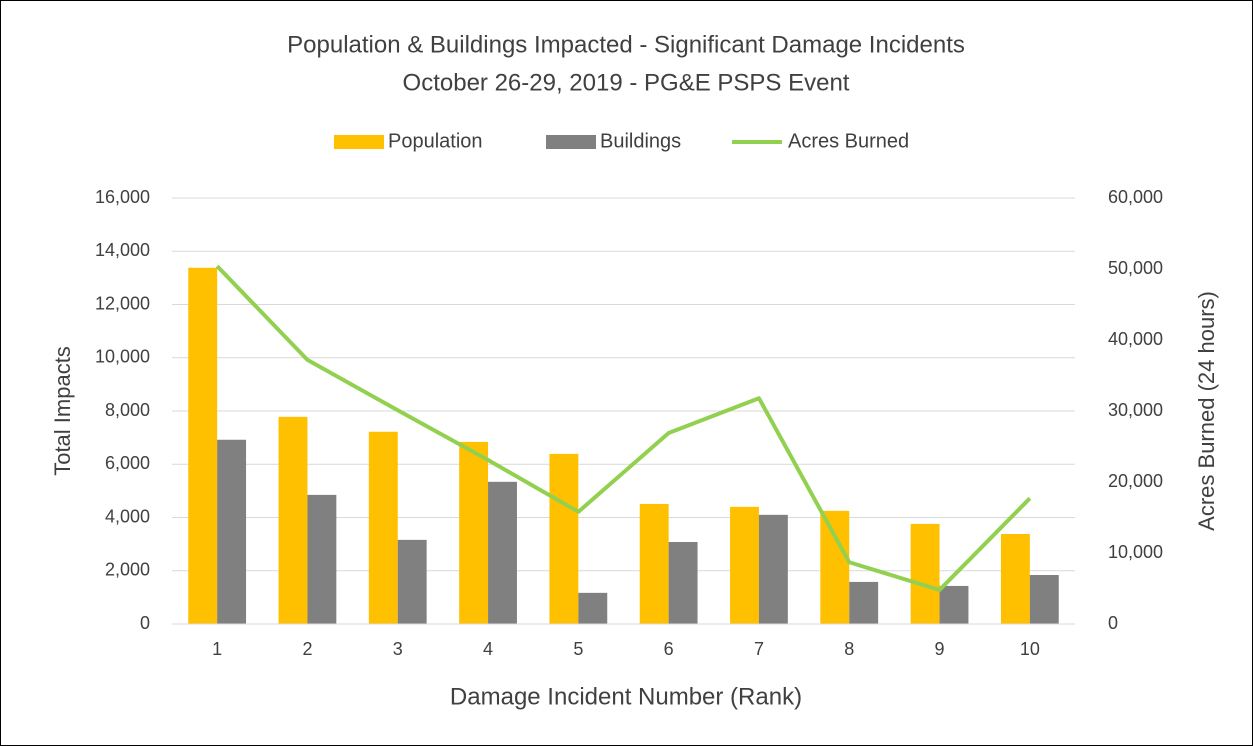 The height and width of the screenshot is (746, 1253). What do you see at coordinates (759, 649) in the screenshot?
I see `x-tick-label: 7` at bounding box center [759, 649].